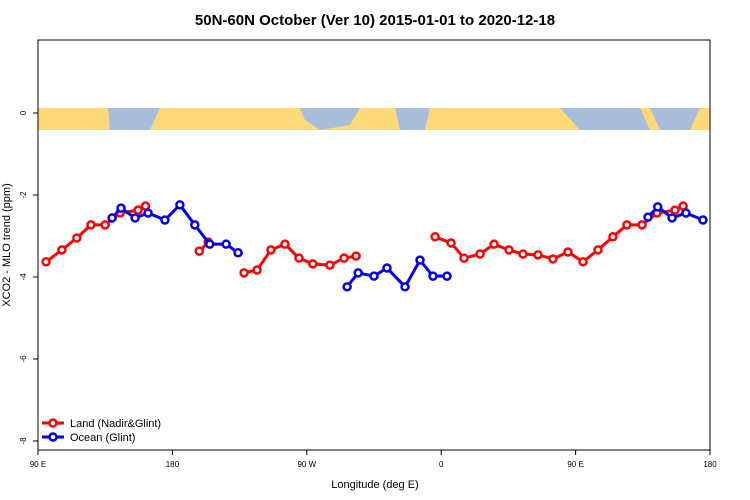  I want to click on map-band, so click(374, 119).